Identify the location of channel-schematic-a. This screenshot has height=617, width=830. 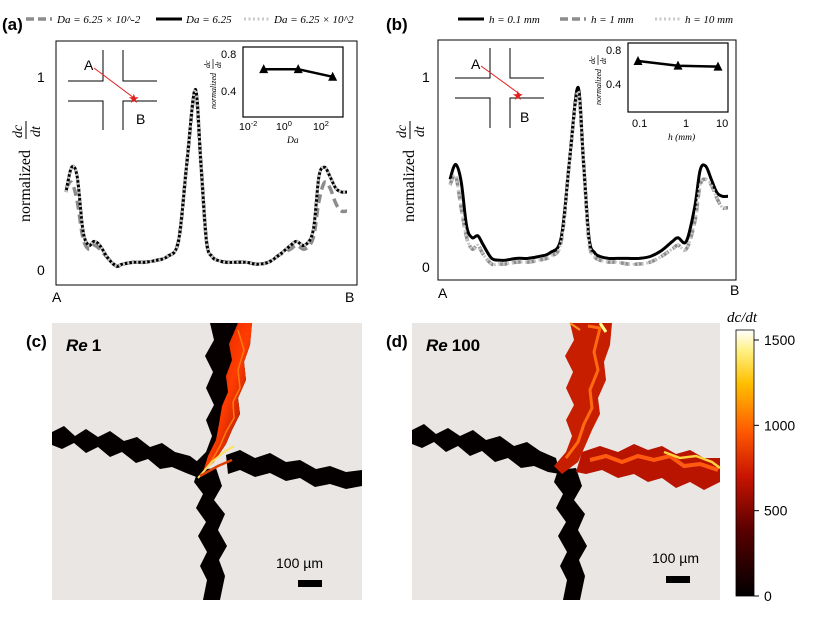
(112, 90).